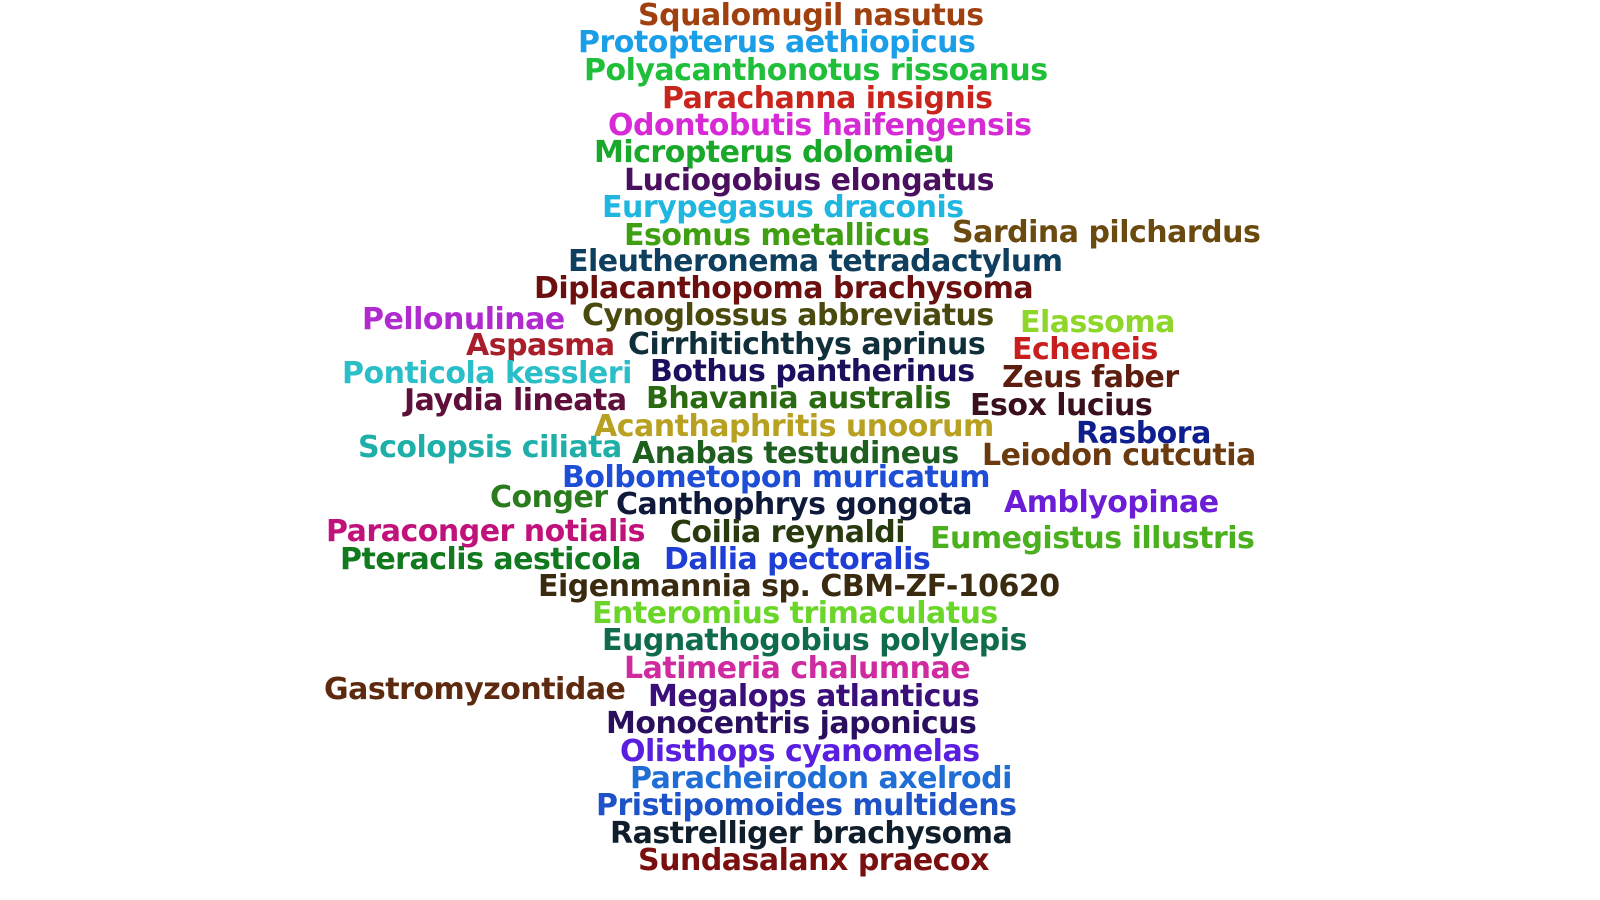 The width and height of the screenshot is (1600, 900). Describe the element at coordinates (783, 207) in the screenshot. I see `word-eurypegasus-draconis: Eurypegasus draconis` at that location.